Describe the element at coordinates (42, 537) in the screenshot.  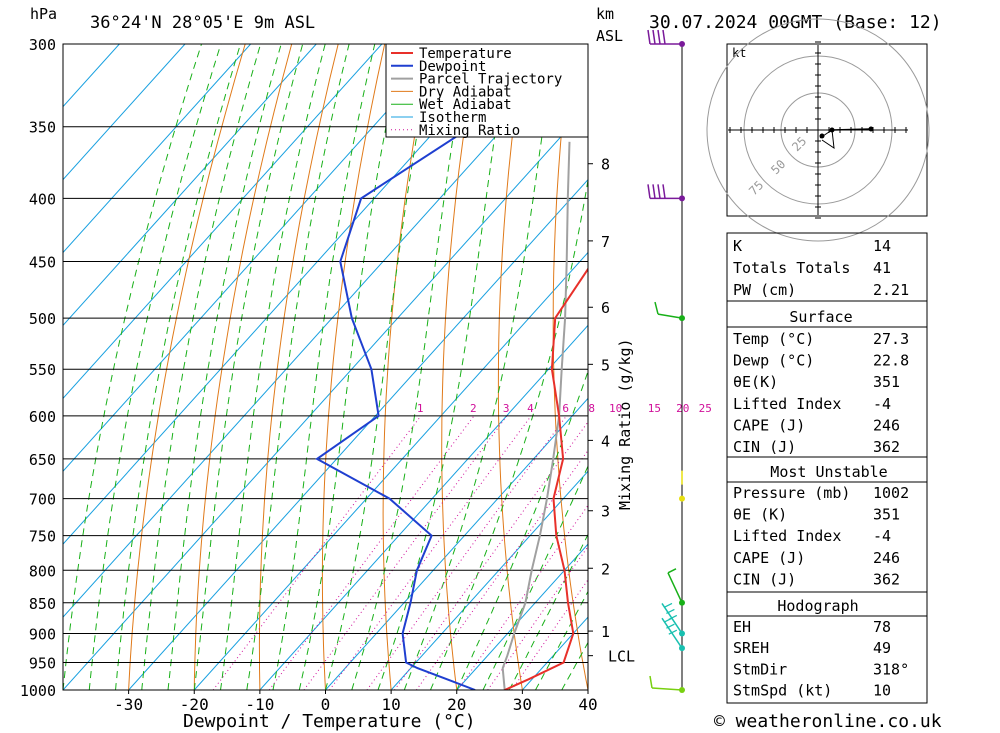
I see `pressure-tick-label: 750` at that location.